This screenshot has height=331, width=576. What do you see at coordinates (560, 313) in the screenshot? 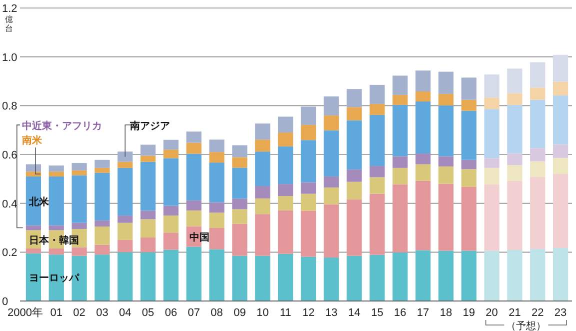
I see `x-tick-label: 23` at bounding box center [560, 313].